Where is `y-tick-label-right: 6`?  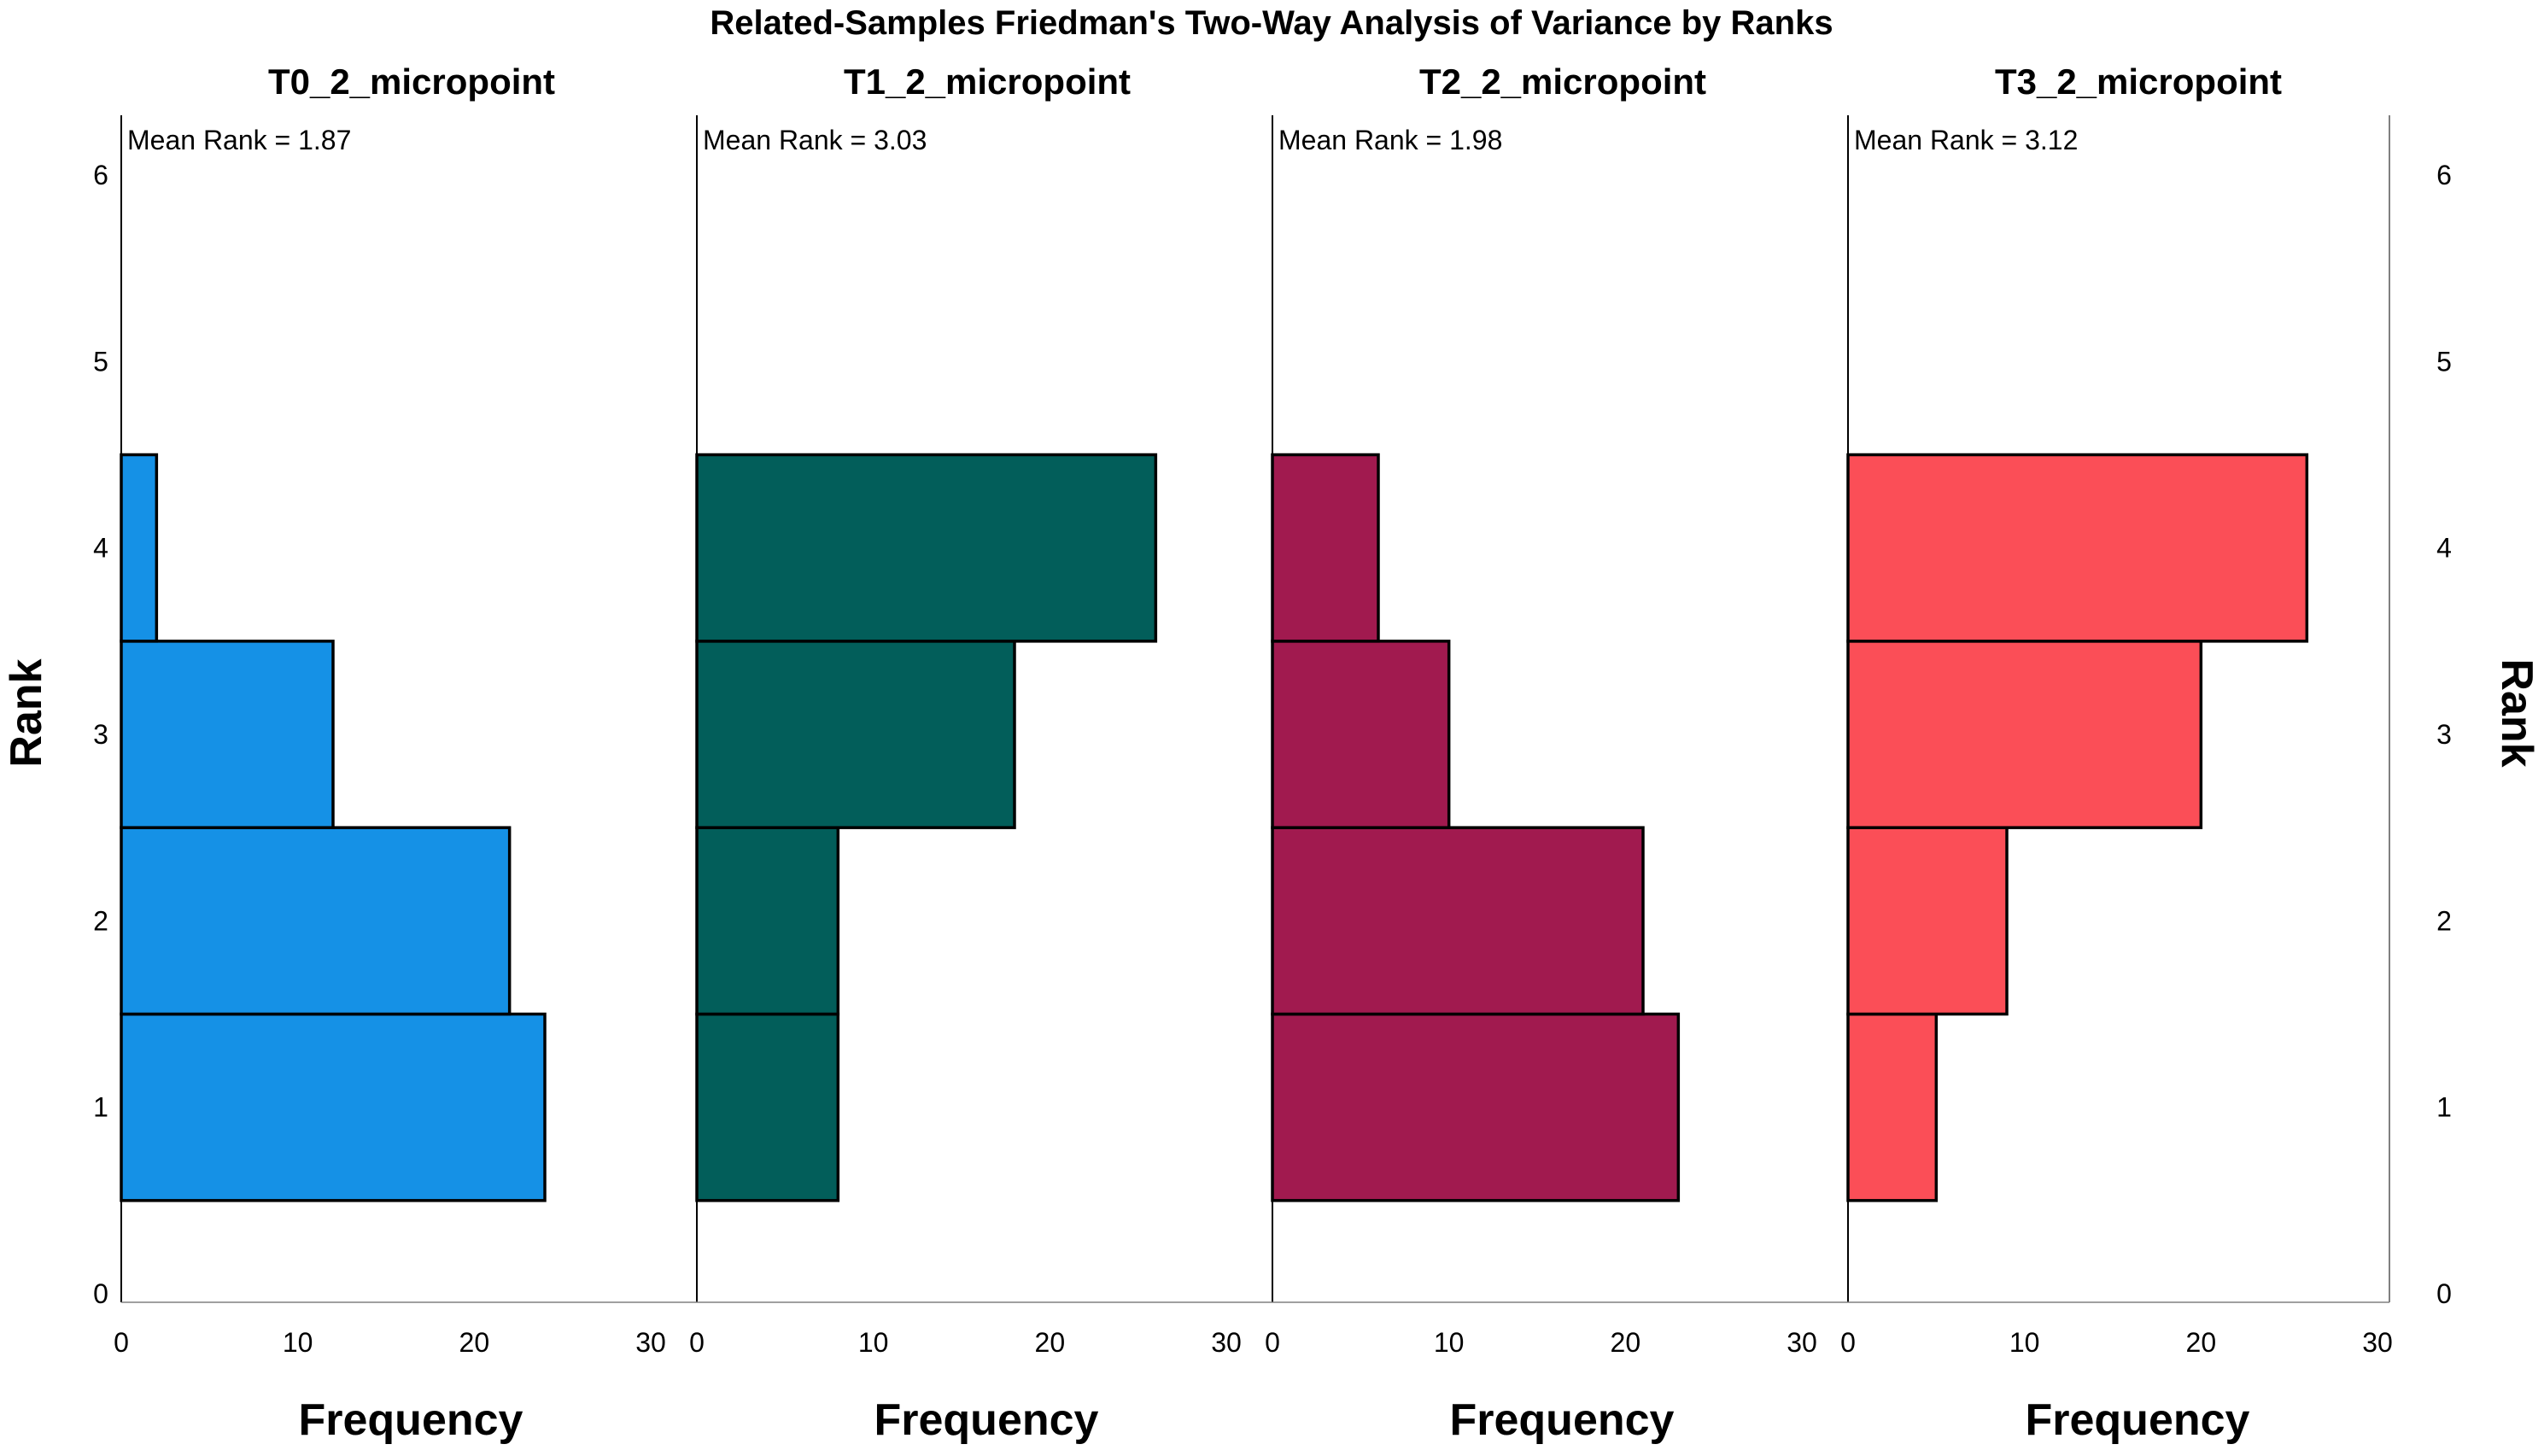
y-tick-label-right: 6 is located at coordinates (2444, 175).